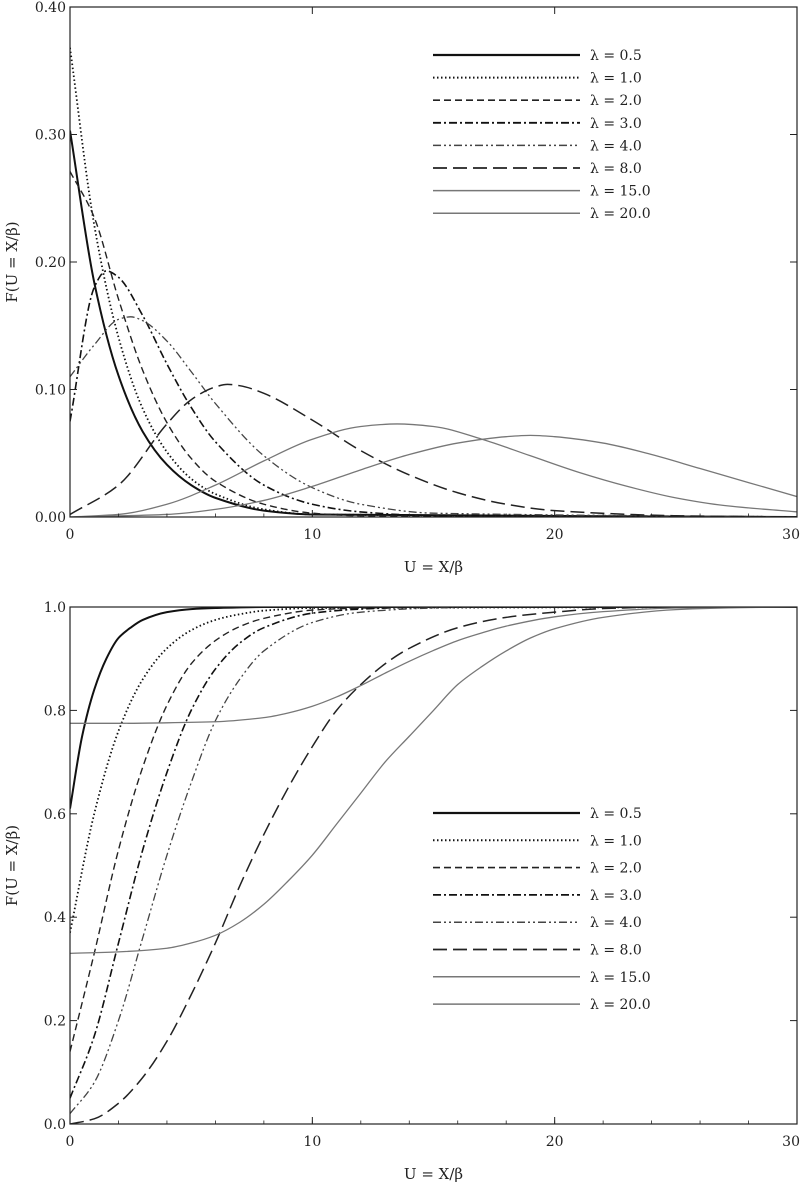 The image size is (810, 1192). What do you see at coordinates (50, 8) in the screenshot?
I see `y-tick-label: 0.40` at bounding box center [50, 8].